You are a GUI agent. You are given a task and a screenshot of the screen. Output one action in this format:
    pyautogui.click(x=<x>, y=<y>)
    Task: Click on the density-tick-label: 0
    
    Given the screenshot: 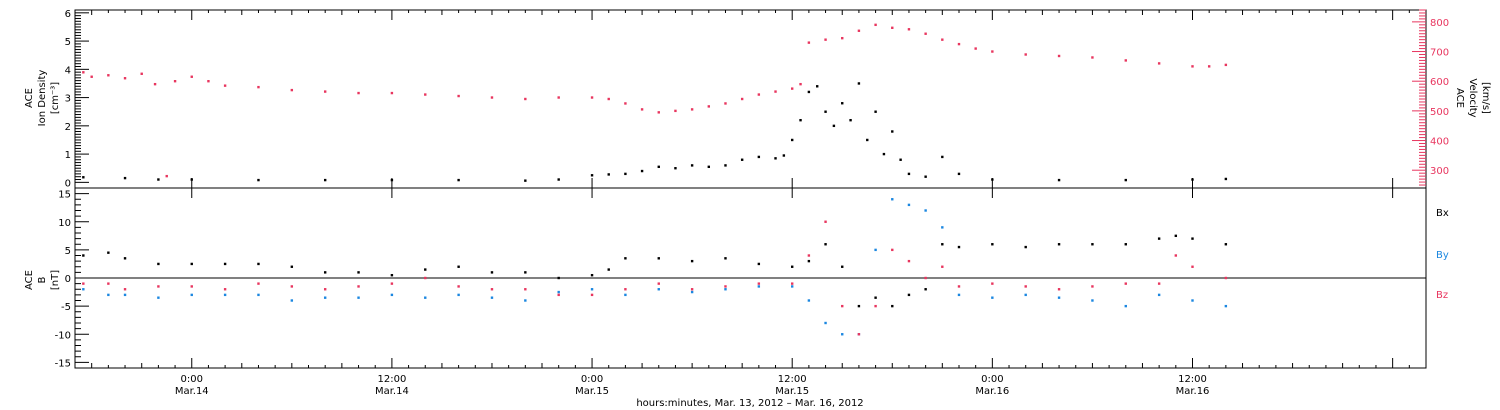 What is the action you would take?
    pyautogui.click(x=68, y=183)
    